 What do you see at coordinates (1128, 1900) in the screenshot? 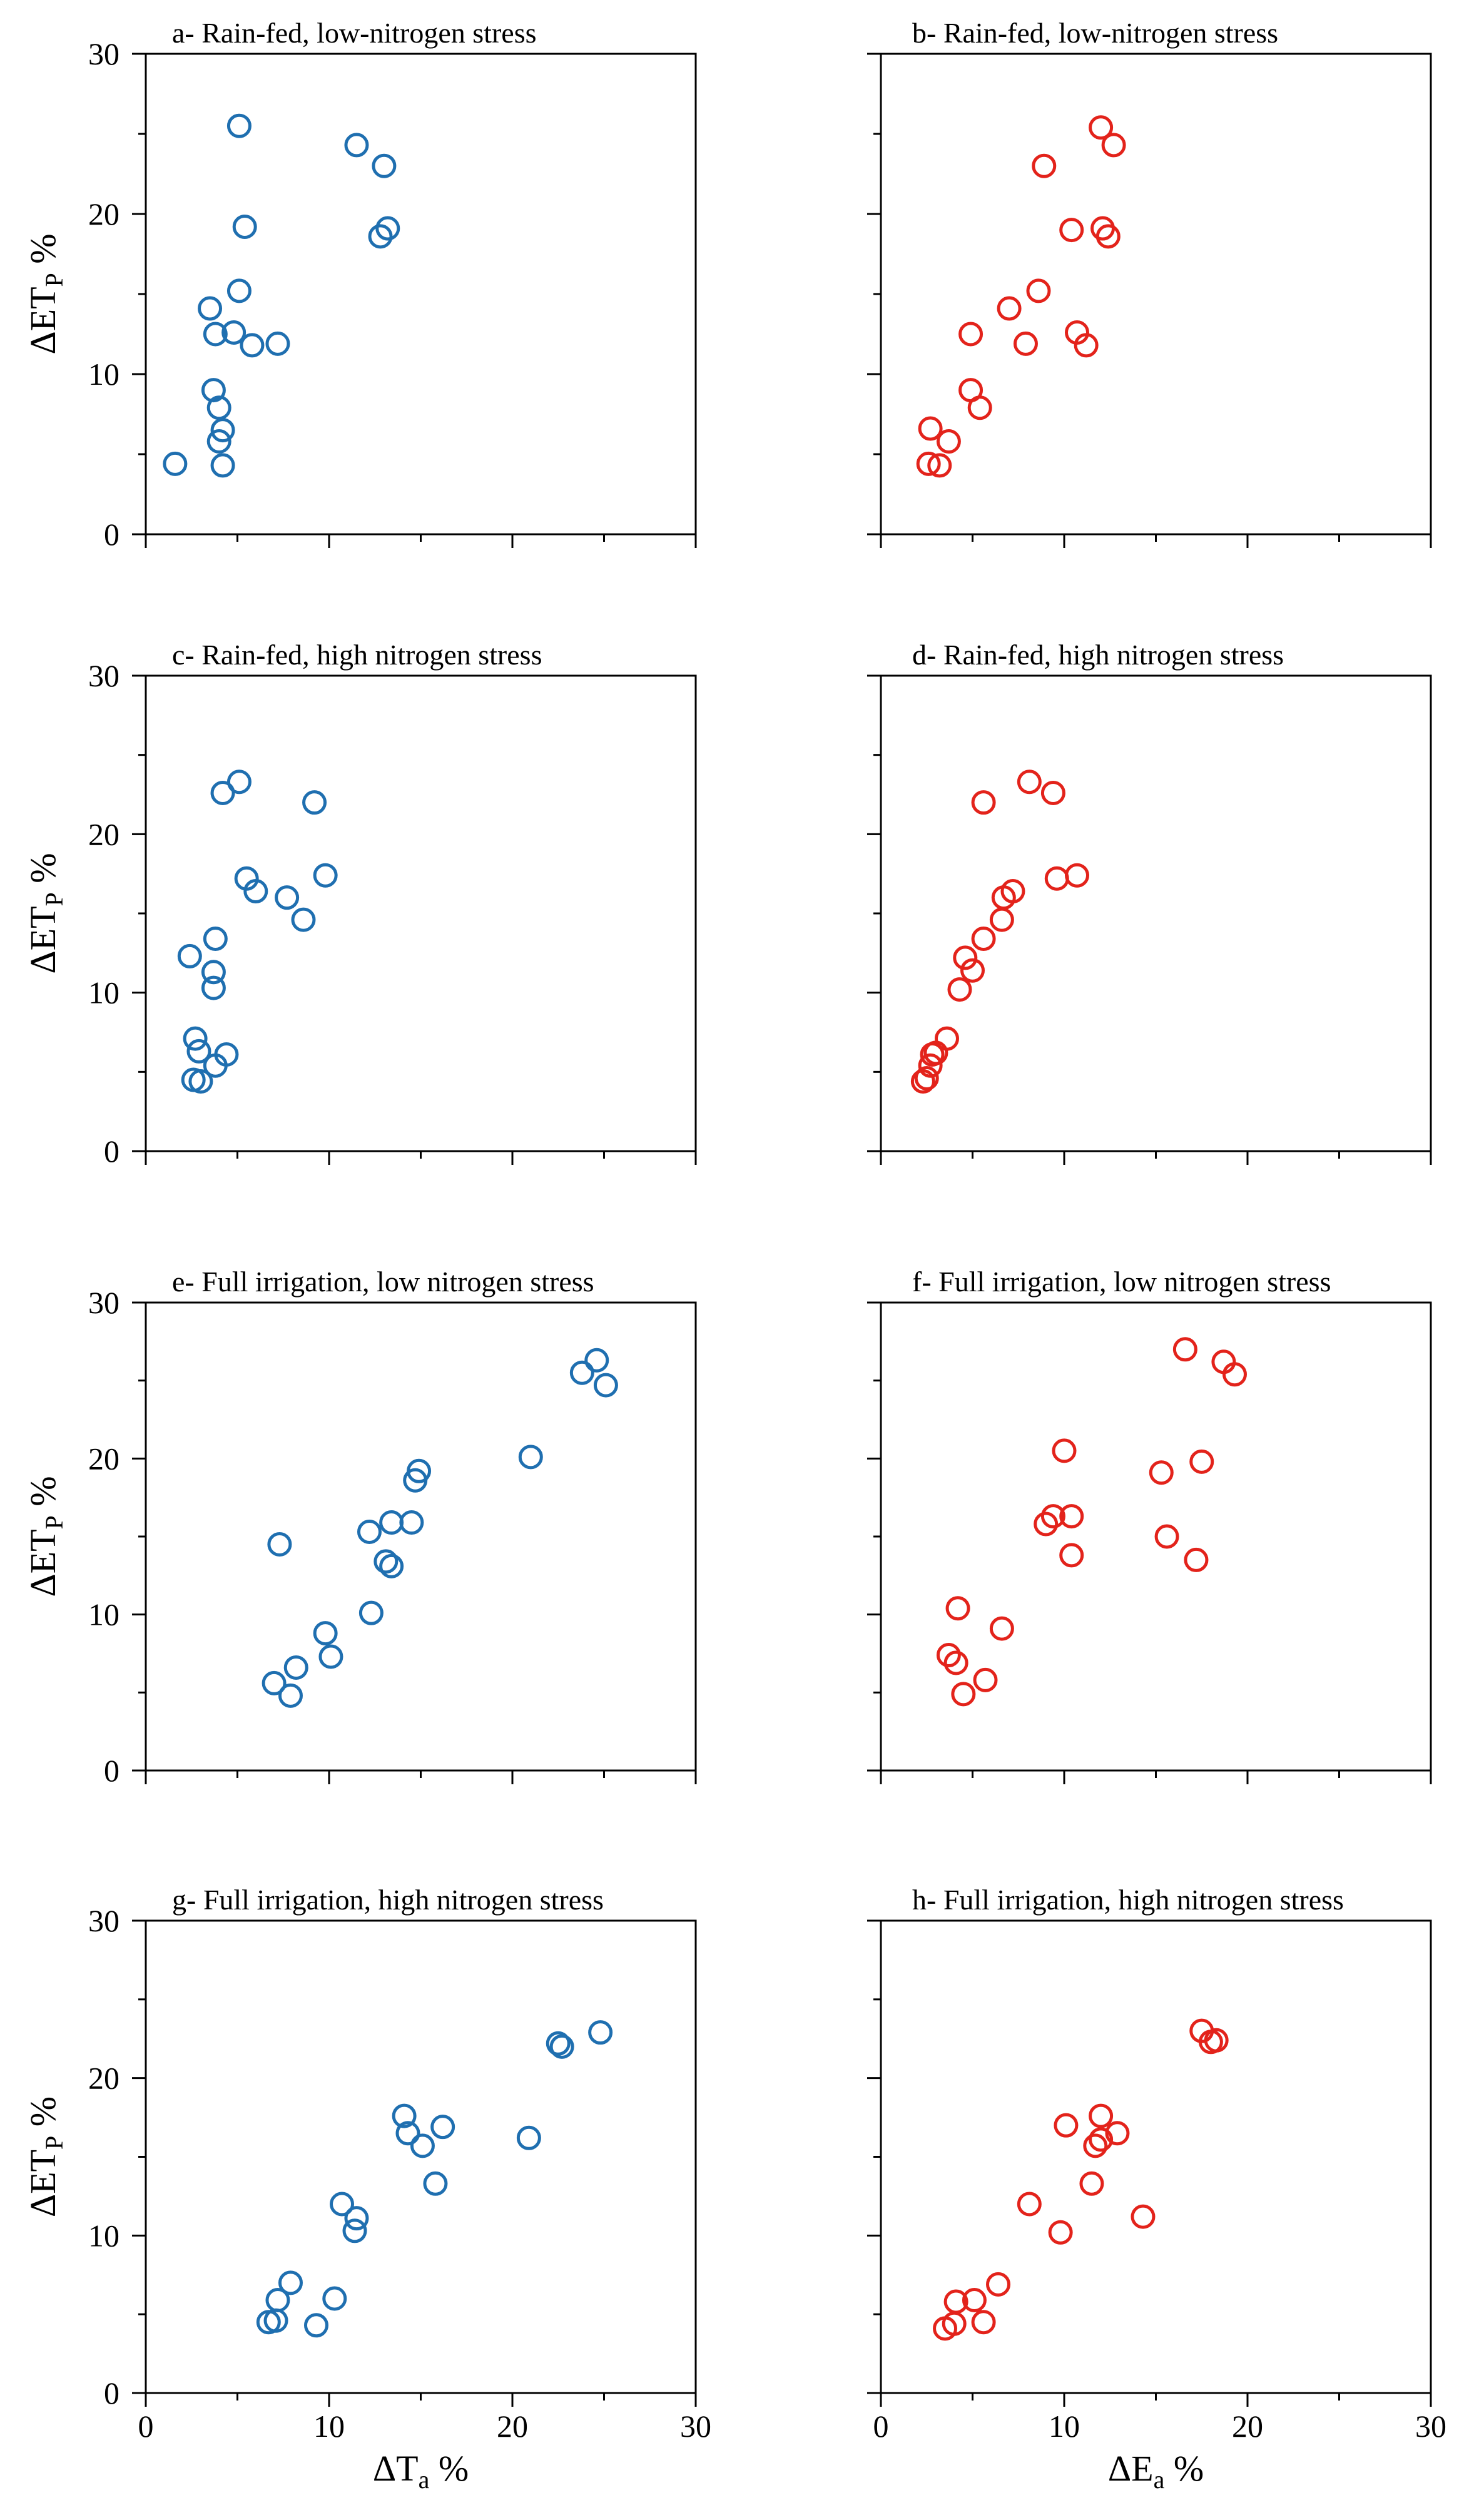
I see `panel-title: h- Full irrigation, high nitrogen stress` at bounding box center [1128, 1900].